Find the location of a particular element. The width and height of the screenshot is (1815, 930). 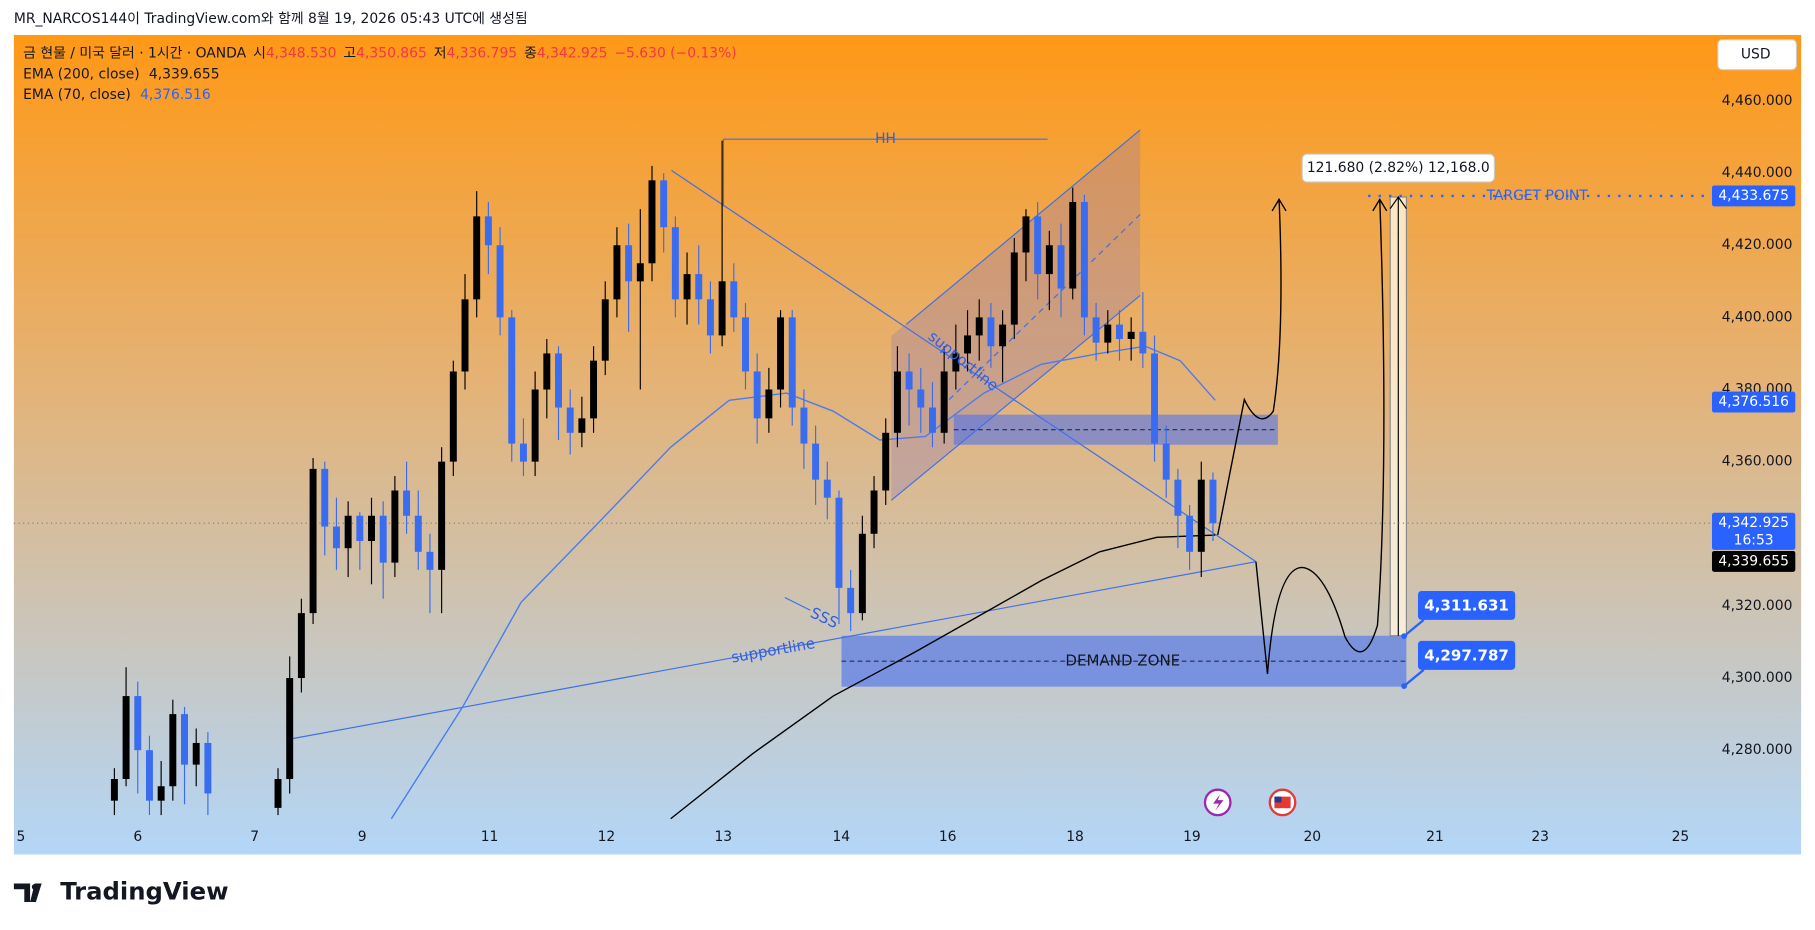

ema-line is located at coordinates (943, 677).